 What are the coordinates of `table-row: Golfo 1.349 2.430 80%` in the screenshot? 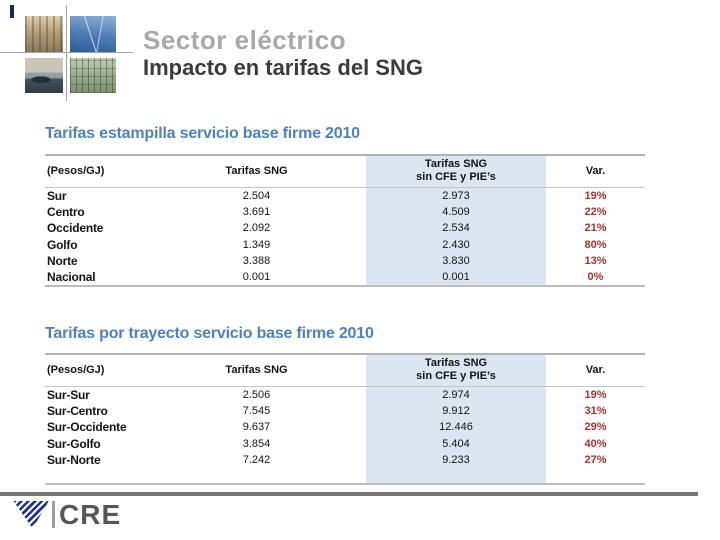 It's located at (345, 244).